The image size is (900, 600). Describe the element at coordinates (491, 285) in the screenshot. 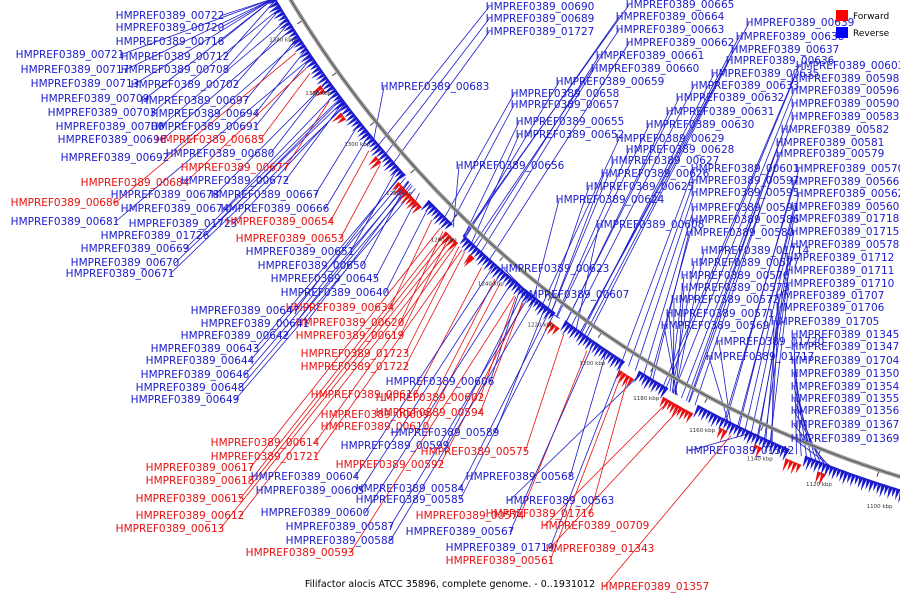

I see `tick-label: 1240 kbp` at that location.